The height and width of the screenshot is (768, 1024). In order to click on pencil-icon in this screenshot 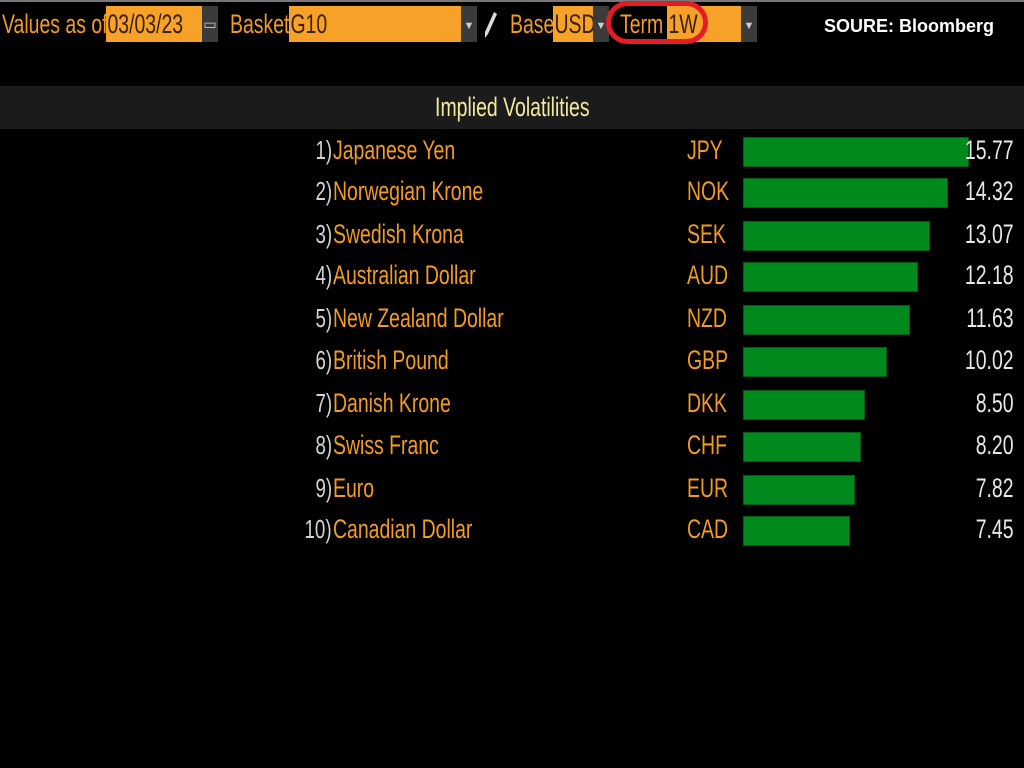, I will do `click(490, 25)`.